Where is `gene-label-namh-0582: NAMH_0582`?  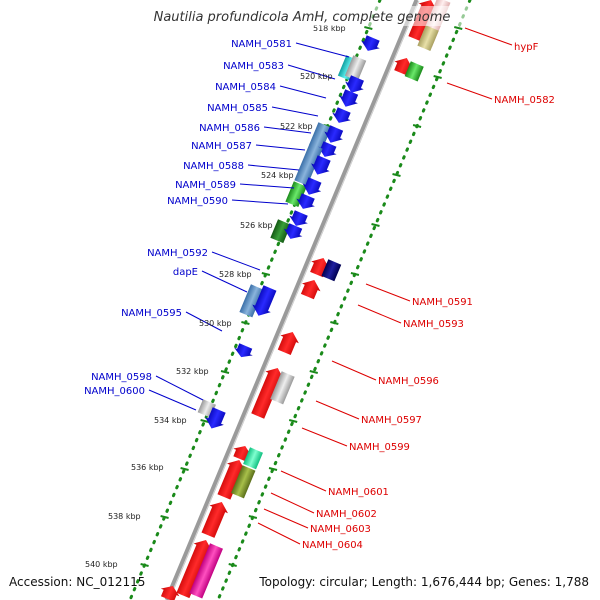
gene-label-namh-0582: NAMH_0582 is located at coordinates (524, 100).